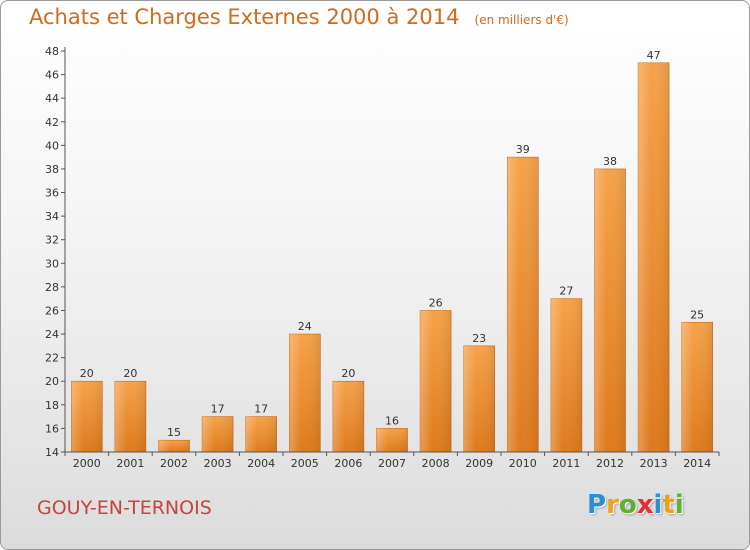  Describe the element at coordinates (654, 55) in the screenshot. I see `bar-value-label: 47` at that location.